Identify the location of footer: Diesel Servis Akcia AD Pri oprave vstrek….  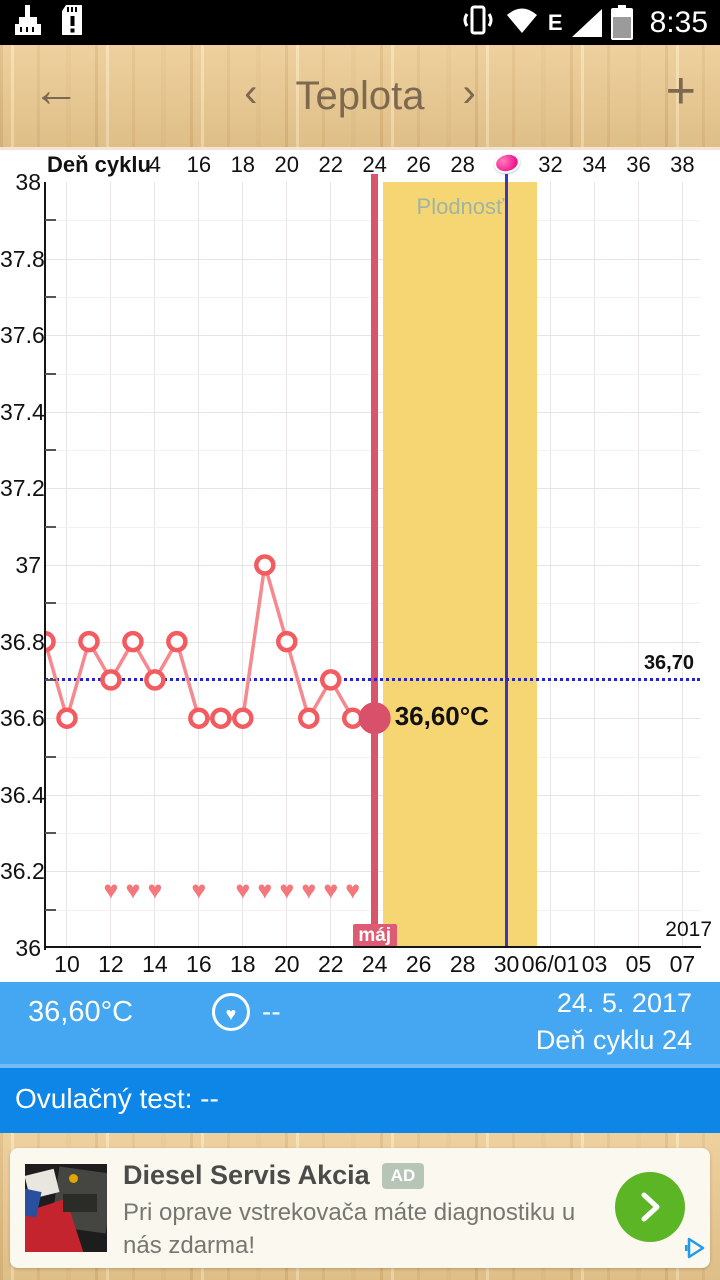
(360, 1206).